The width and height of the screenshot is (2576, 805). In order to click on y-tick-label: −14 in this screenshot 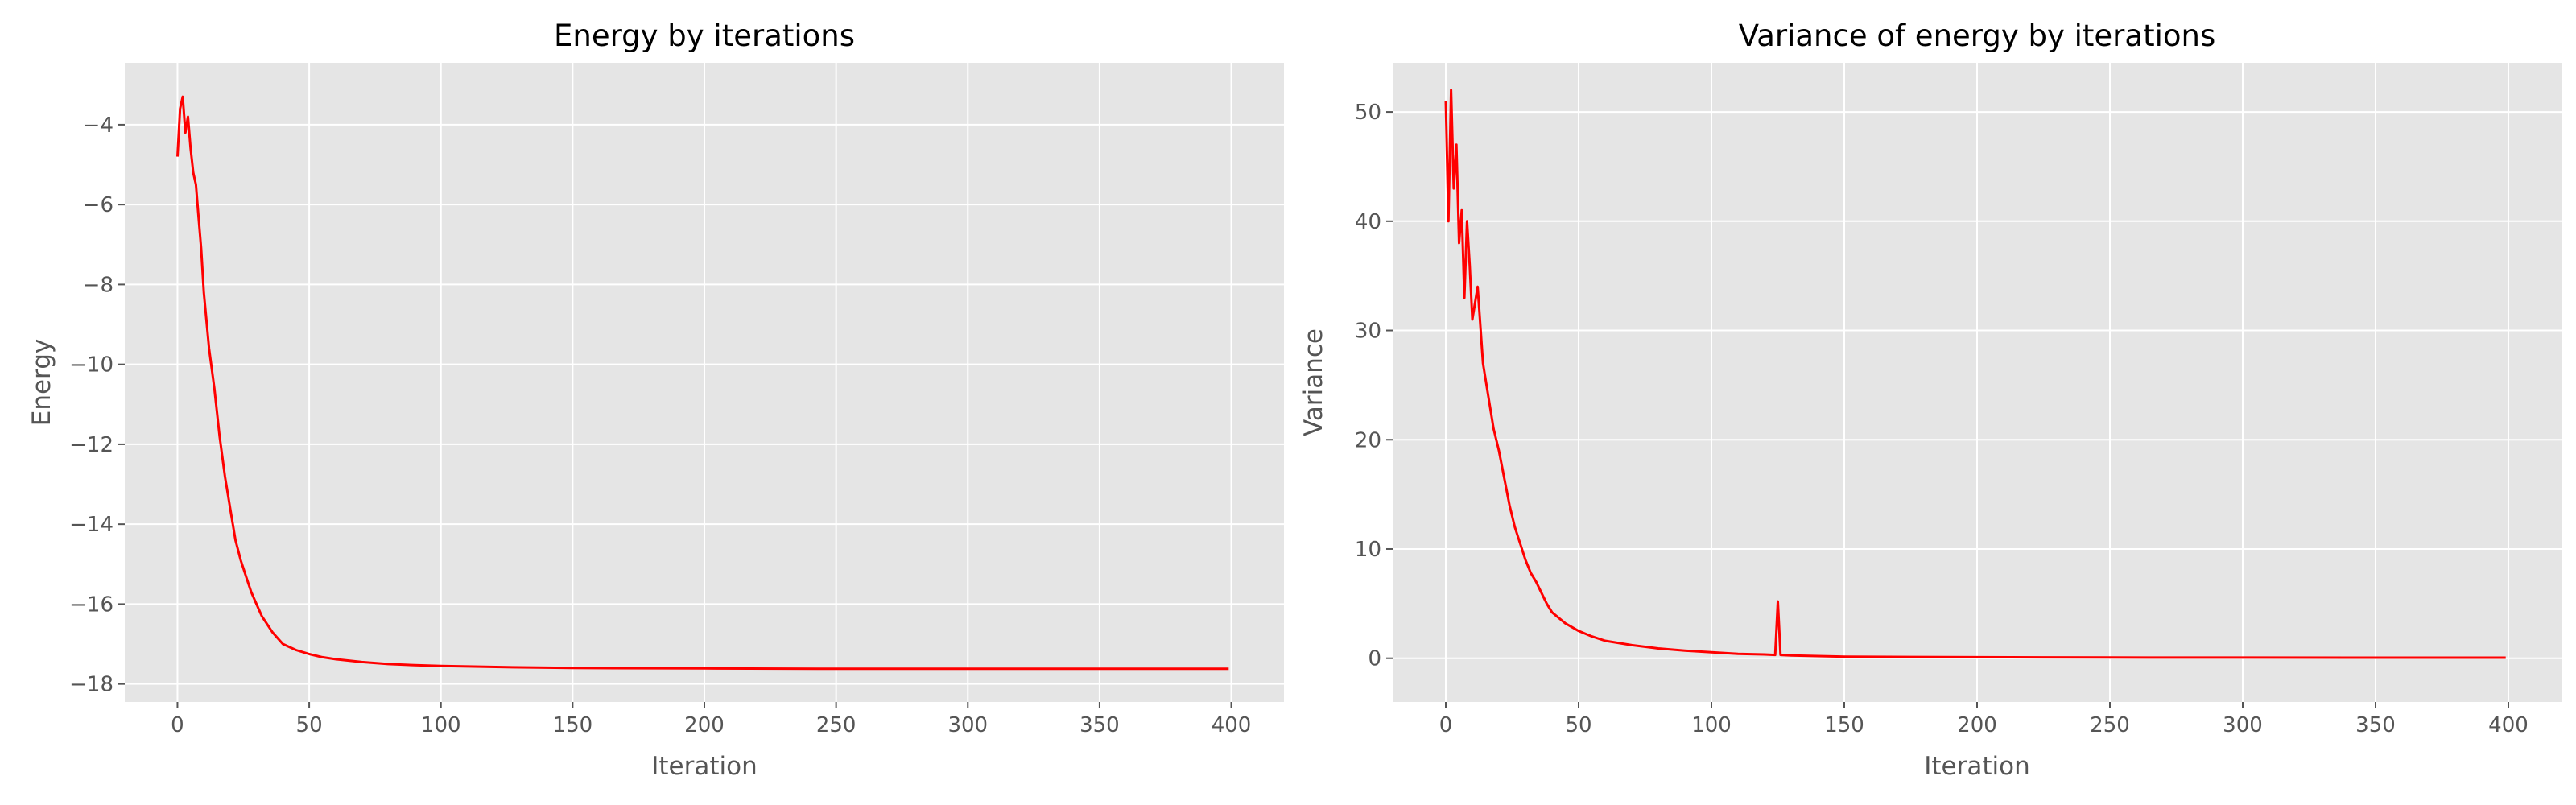, I will do `click(91, 525)`.